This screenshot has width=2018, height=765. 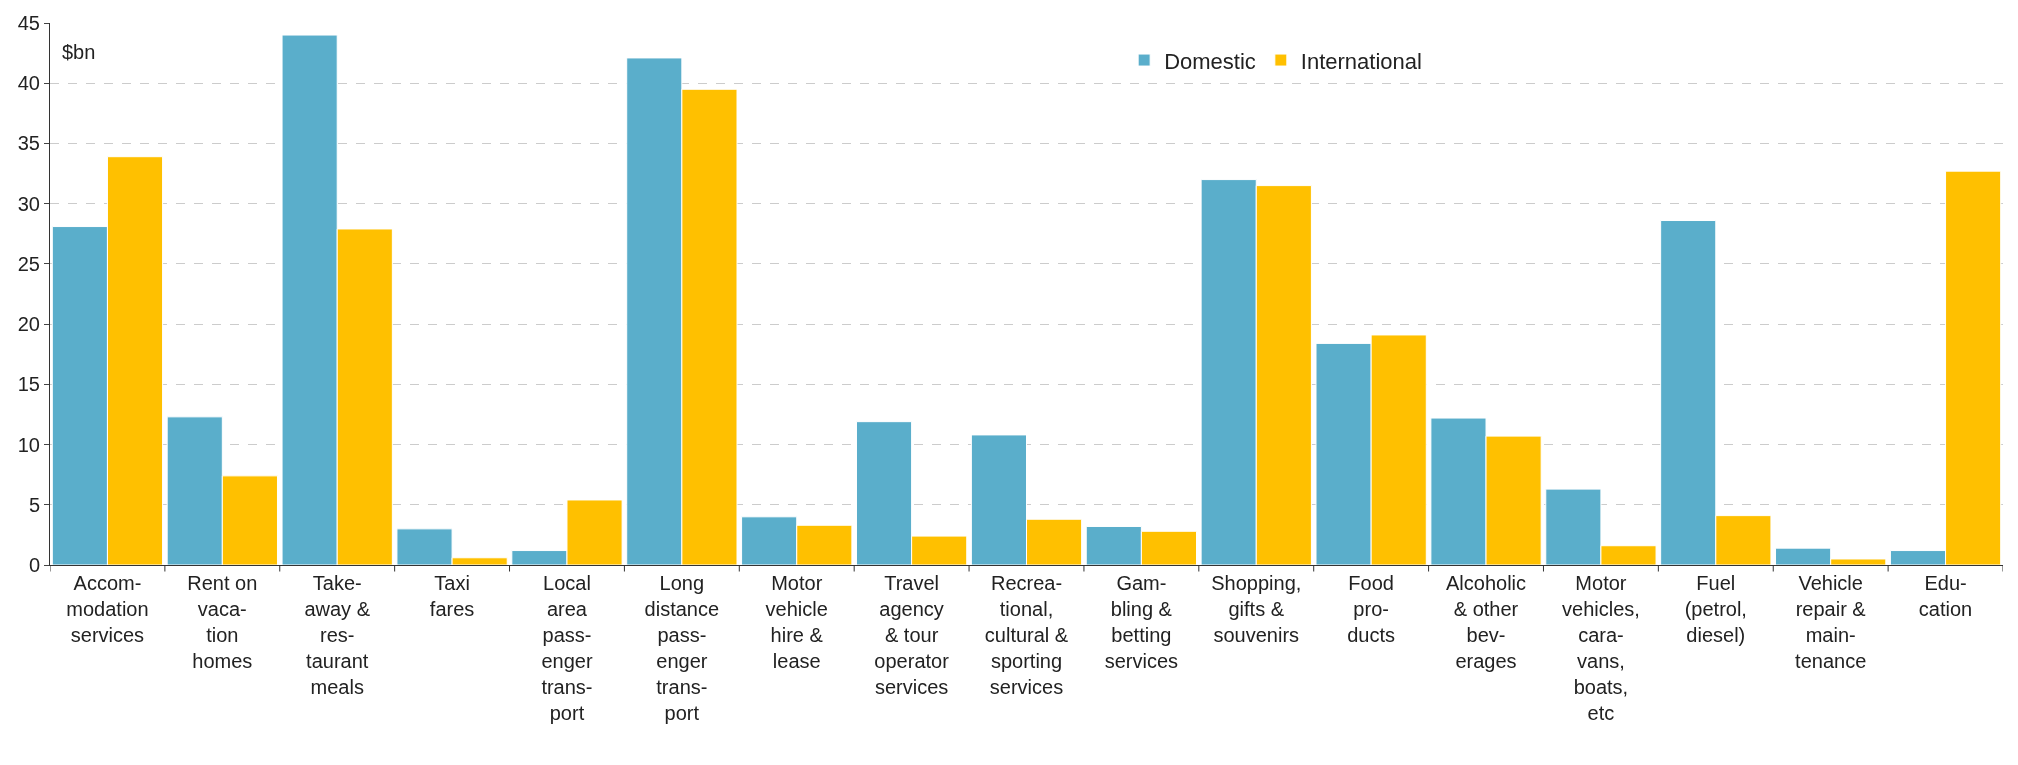 I want to click on x-tick-label: Local area pass- enger trans- port, so click(x=567, y=648).